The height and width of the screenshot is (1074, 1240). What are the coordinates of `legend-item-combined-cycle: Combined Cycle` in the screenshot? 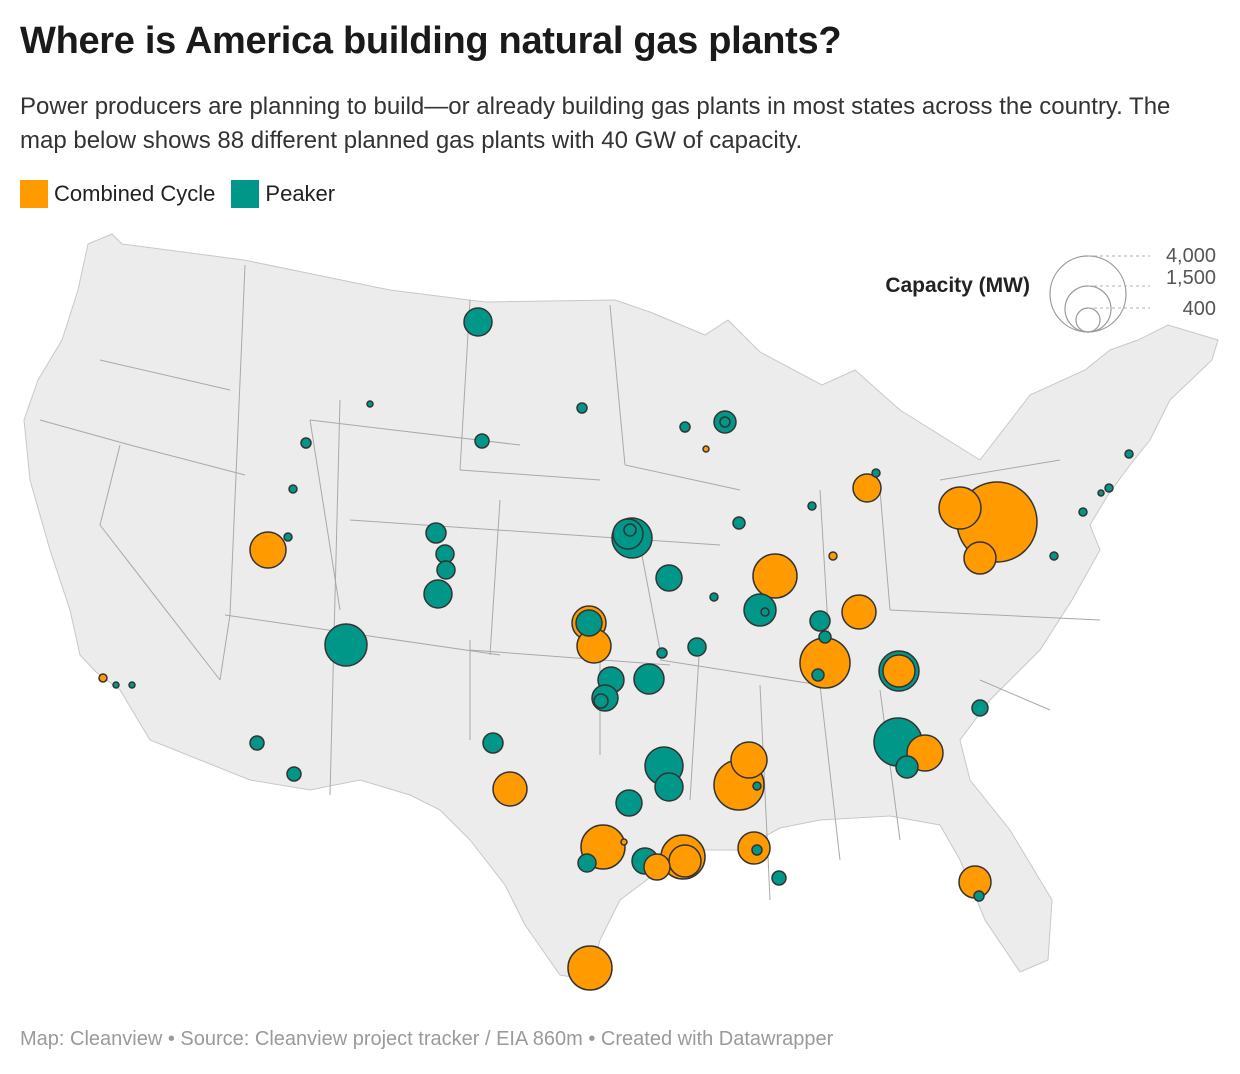 It's located at (117, 194).